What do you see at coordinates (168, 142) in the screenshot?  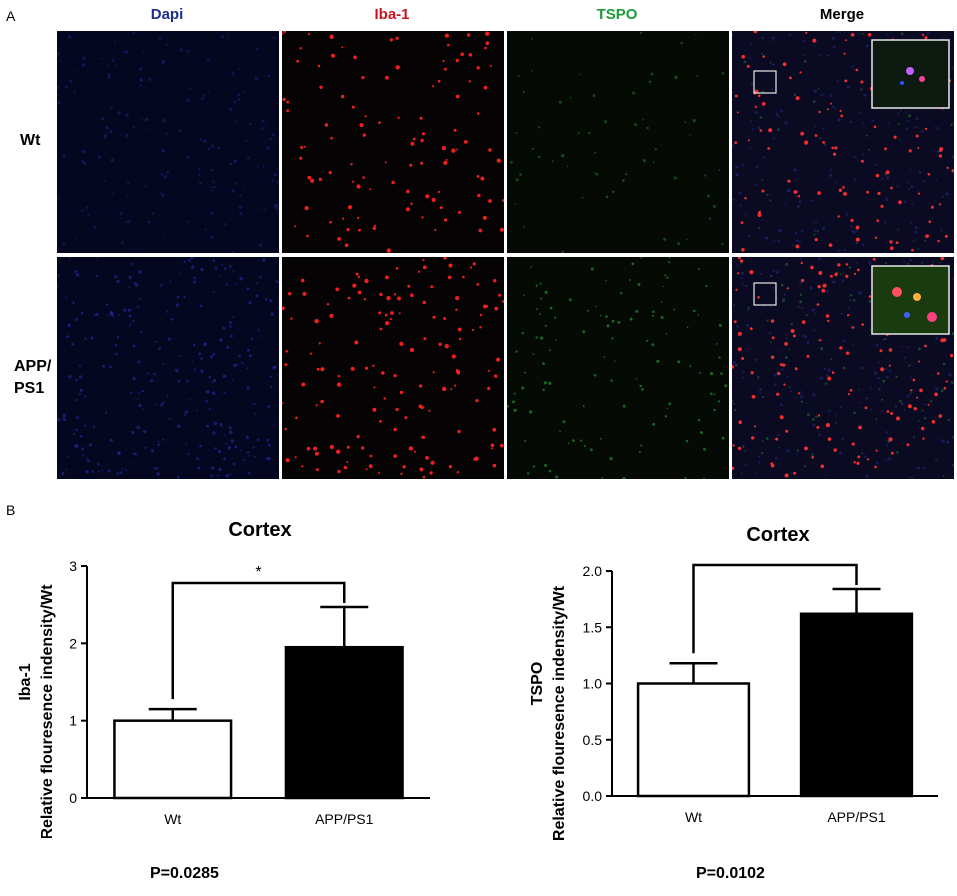 I see `micrograph-wt-dapi` at bounding box center [168, 142].